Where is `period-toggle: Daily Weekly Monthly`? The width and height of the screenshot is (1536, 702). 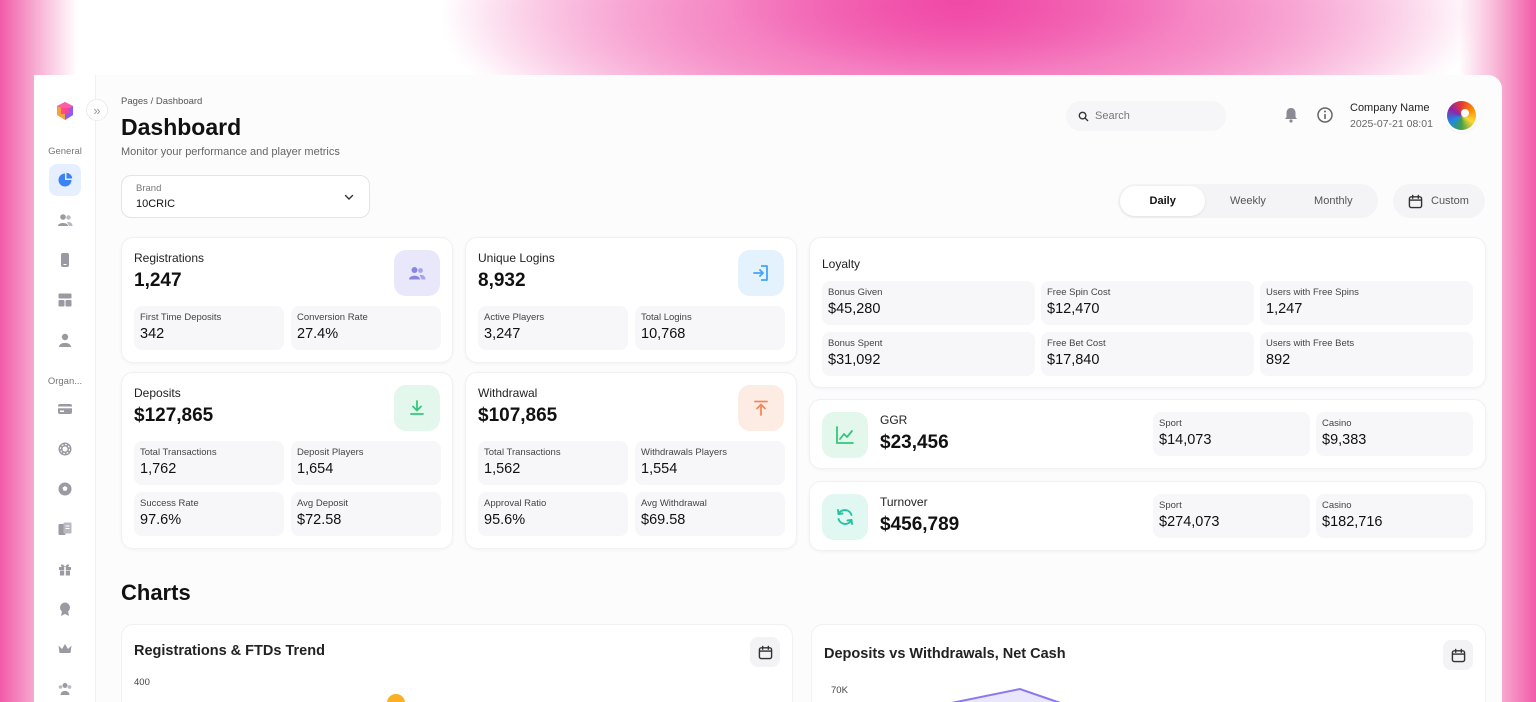 period-toggle: Daily Weekly Monthly is located at coordinates (1248, 201).